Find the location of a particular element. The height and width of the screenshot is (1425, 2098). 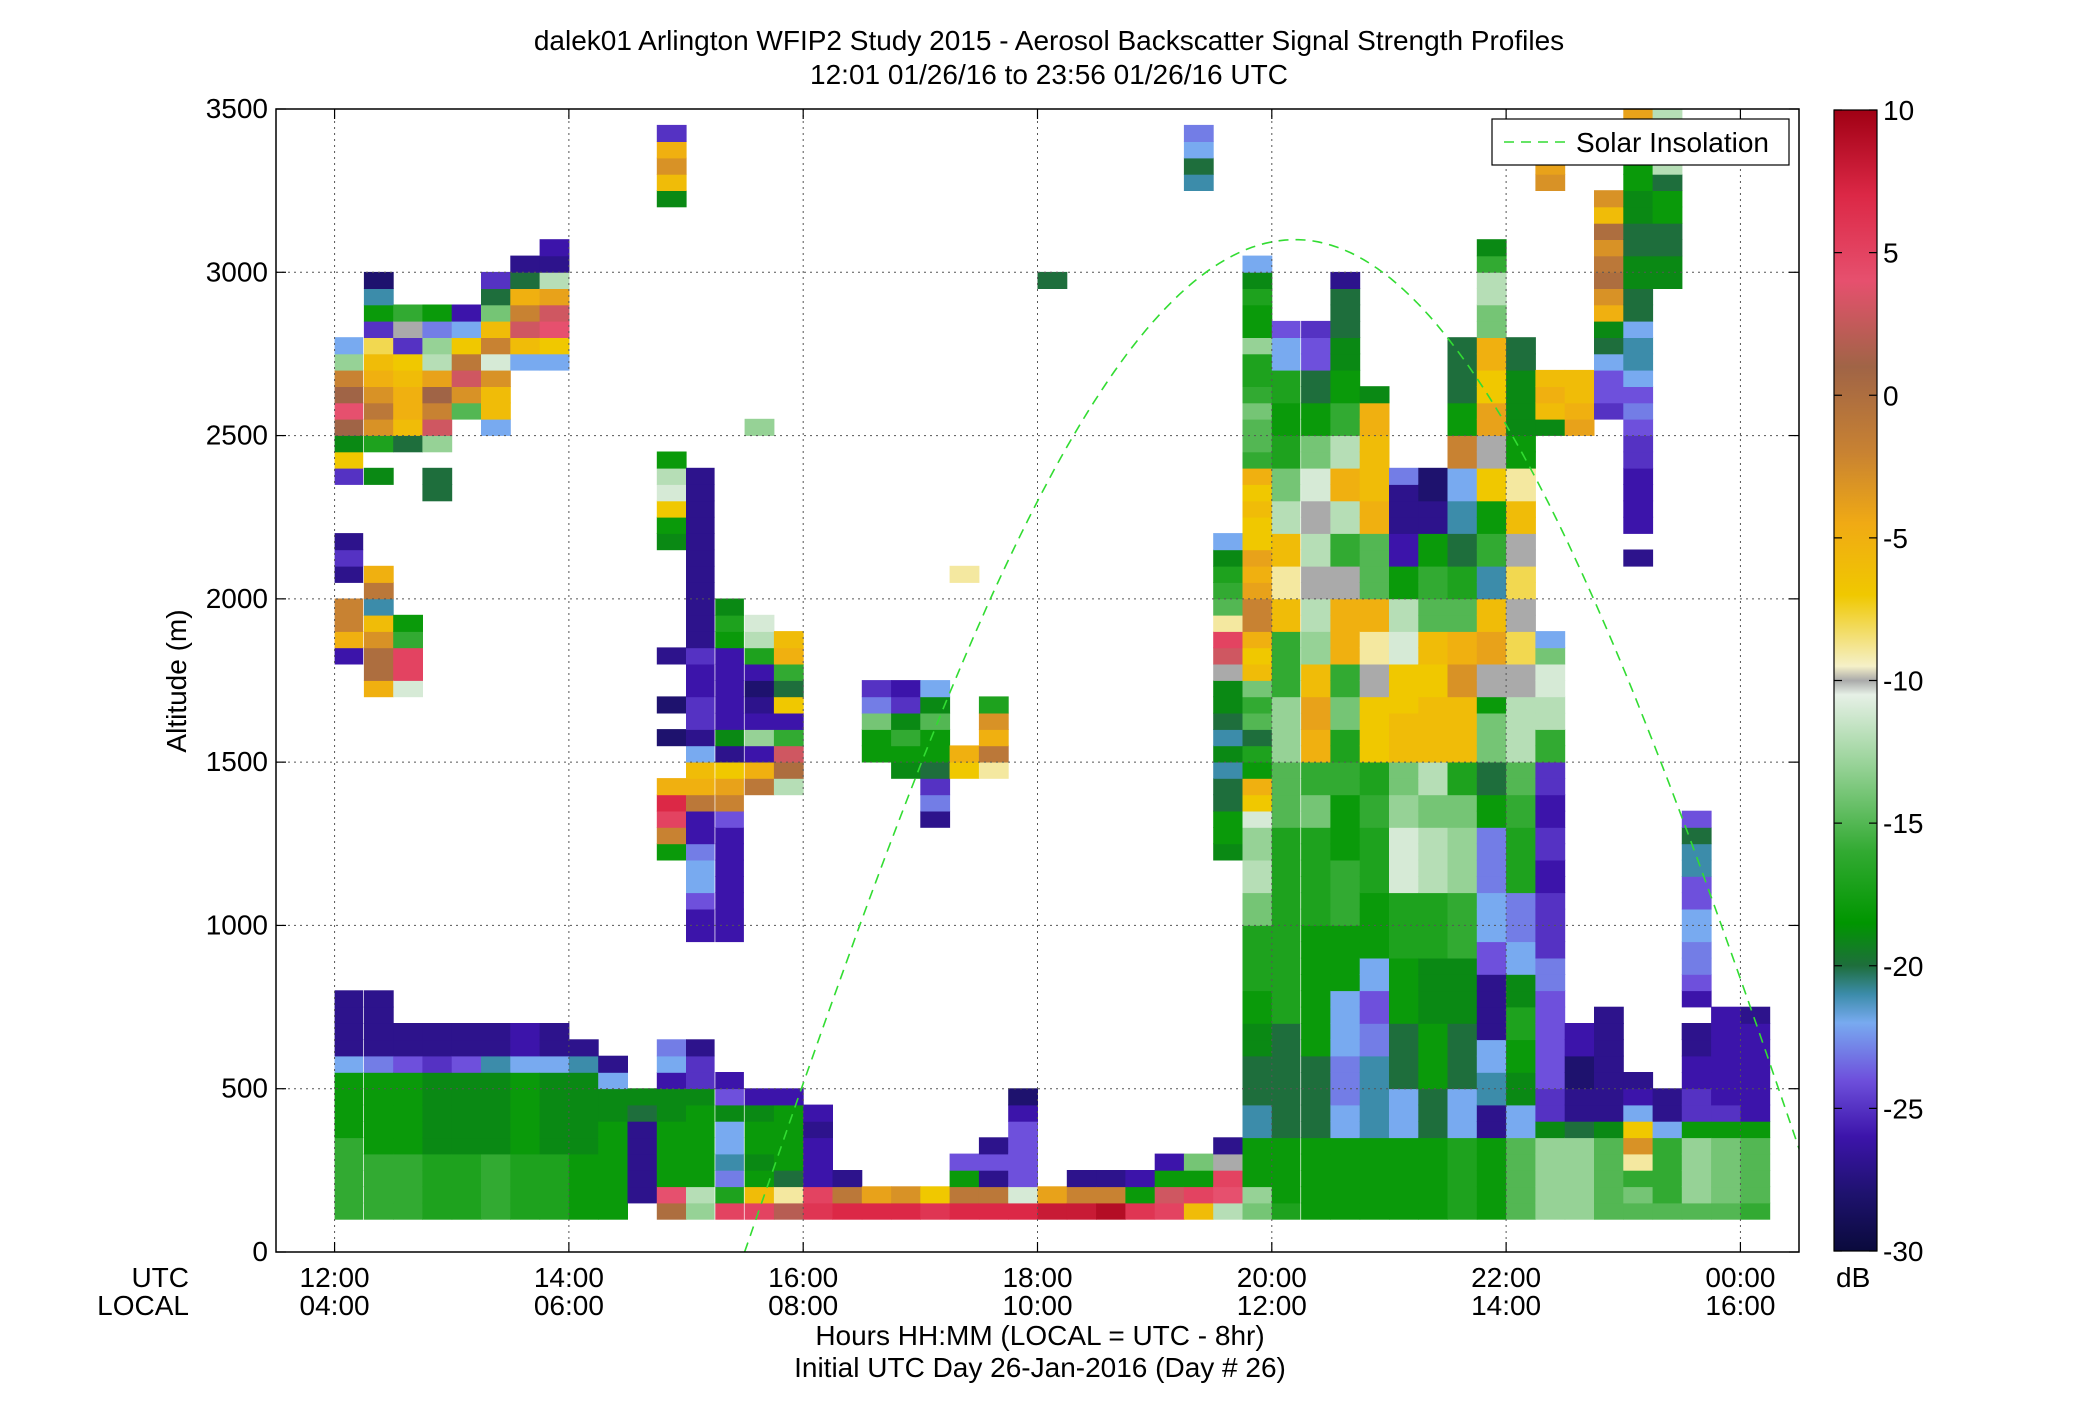

x-tick-label-local: 04:00 is located at coordinates (335, 1305).